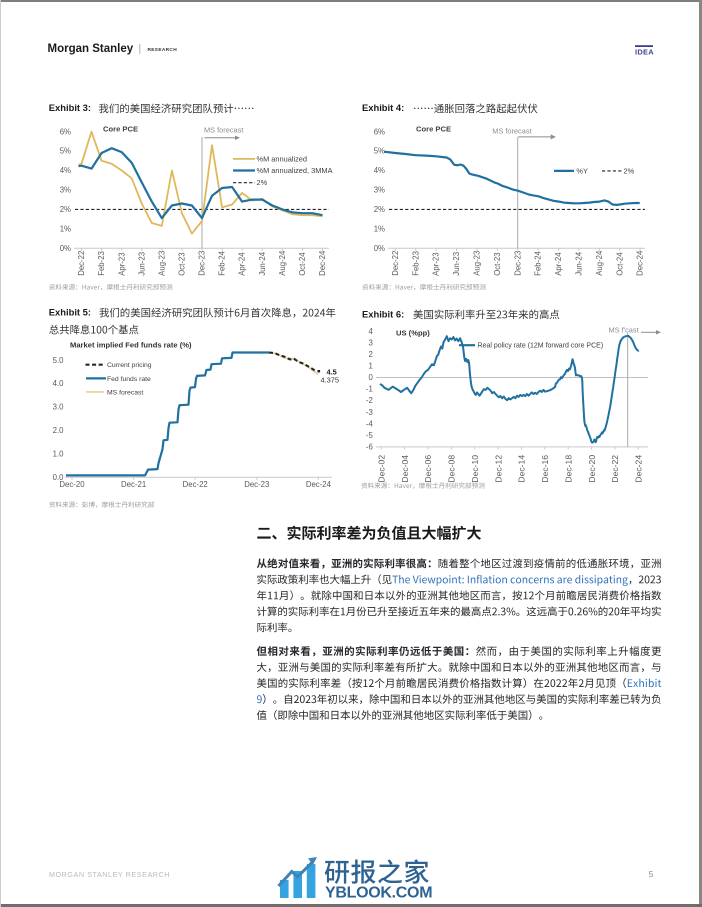 The image size is (702, 907). Describe the element at coordinates (59, 407) in the screenshot. I see `svg-text: 3.0` at that location.